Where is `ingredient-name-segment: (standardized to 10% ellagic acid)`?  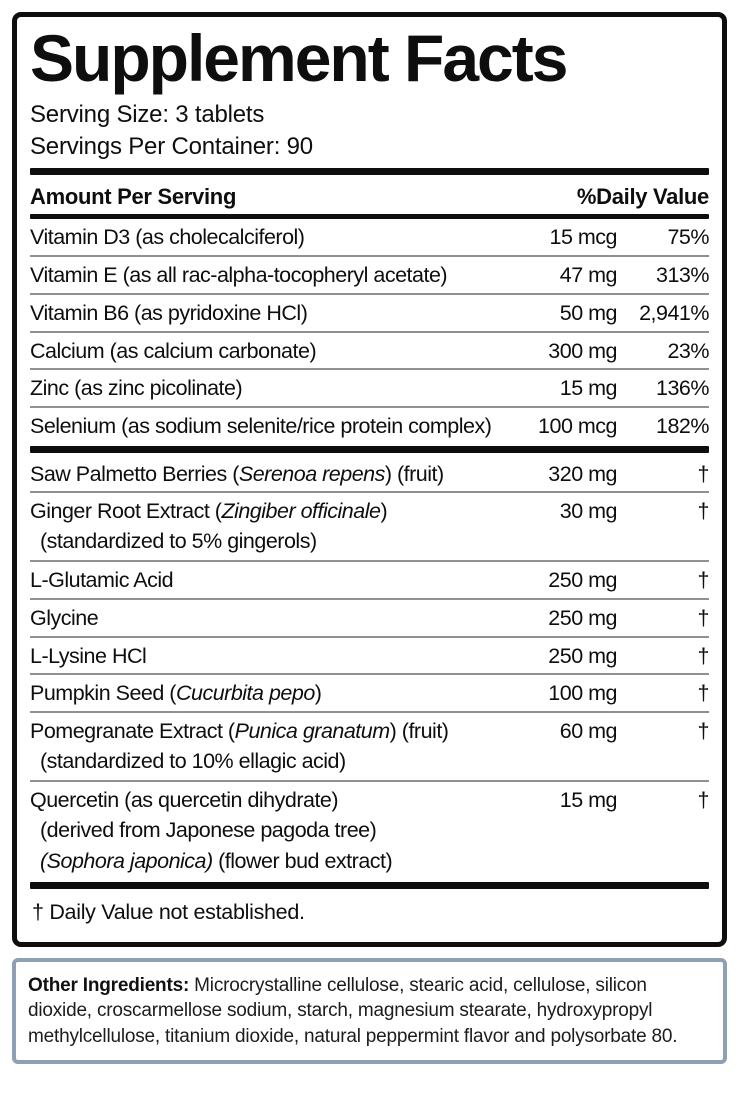
ingredient-name-segment: (standardized to 10% ellagic acid) is located at coordinates (193, 760).